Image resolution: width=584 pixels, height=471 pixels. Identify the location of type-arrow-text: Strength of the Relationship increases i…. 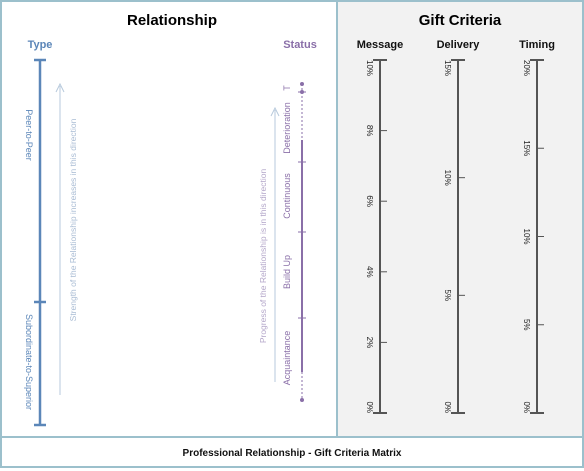
(73, 219).